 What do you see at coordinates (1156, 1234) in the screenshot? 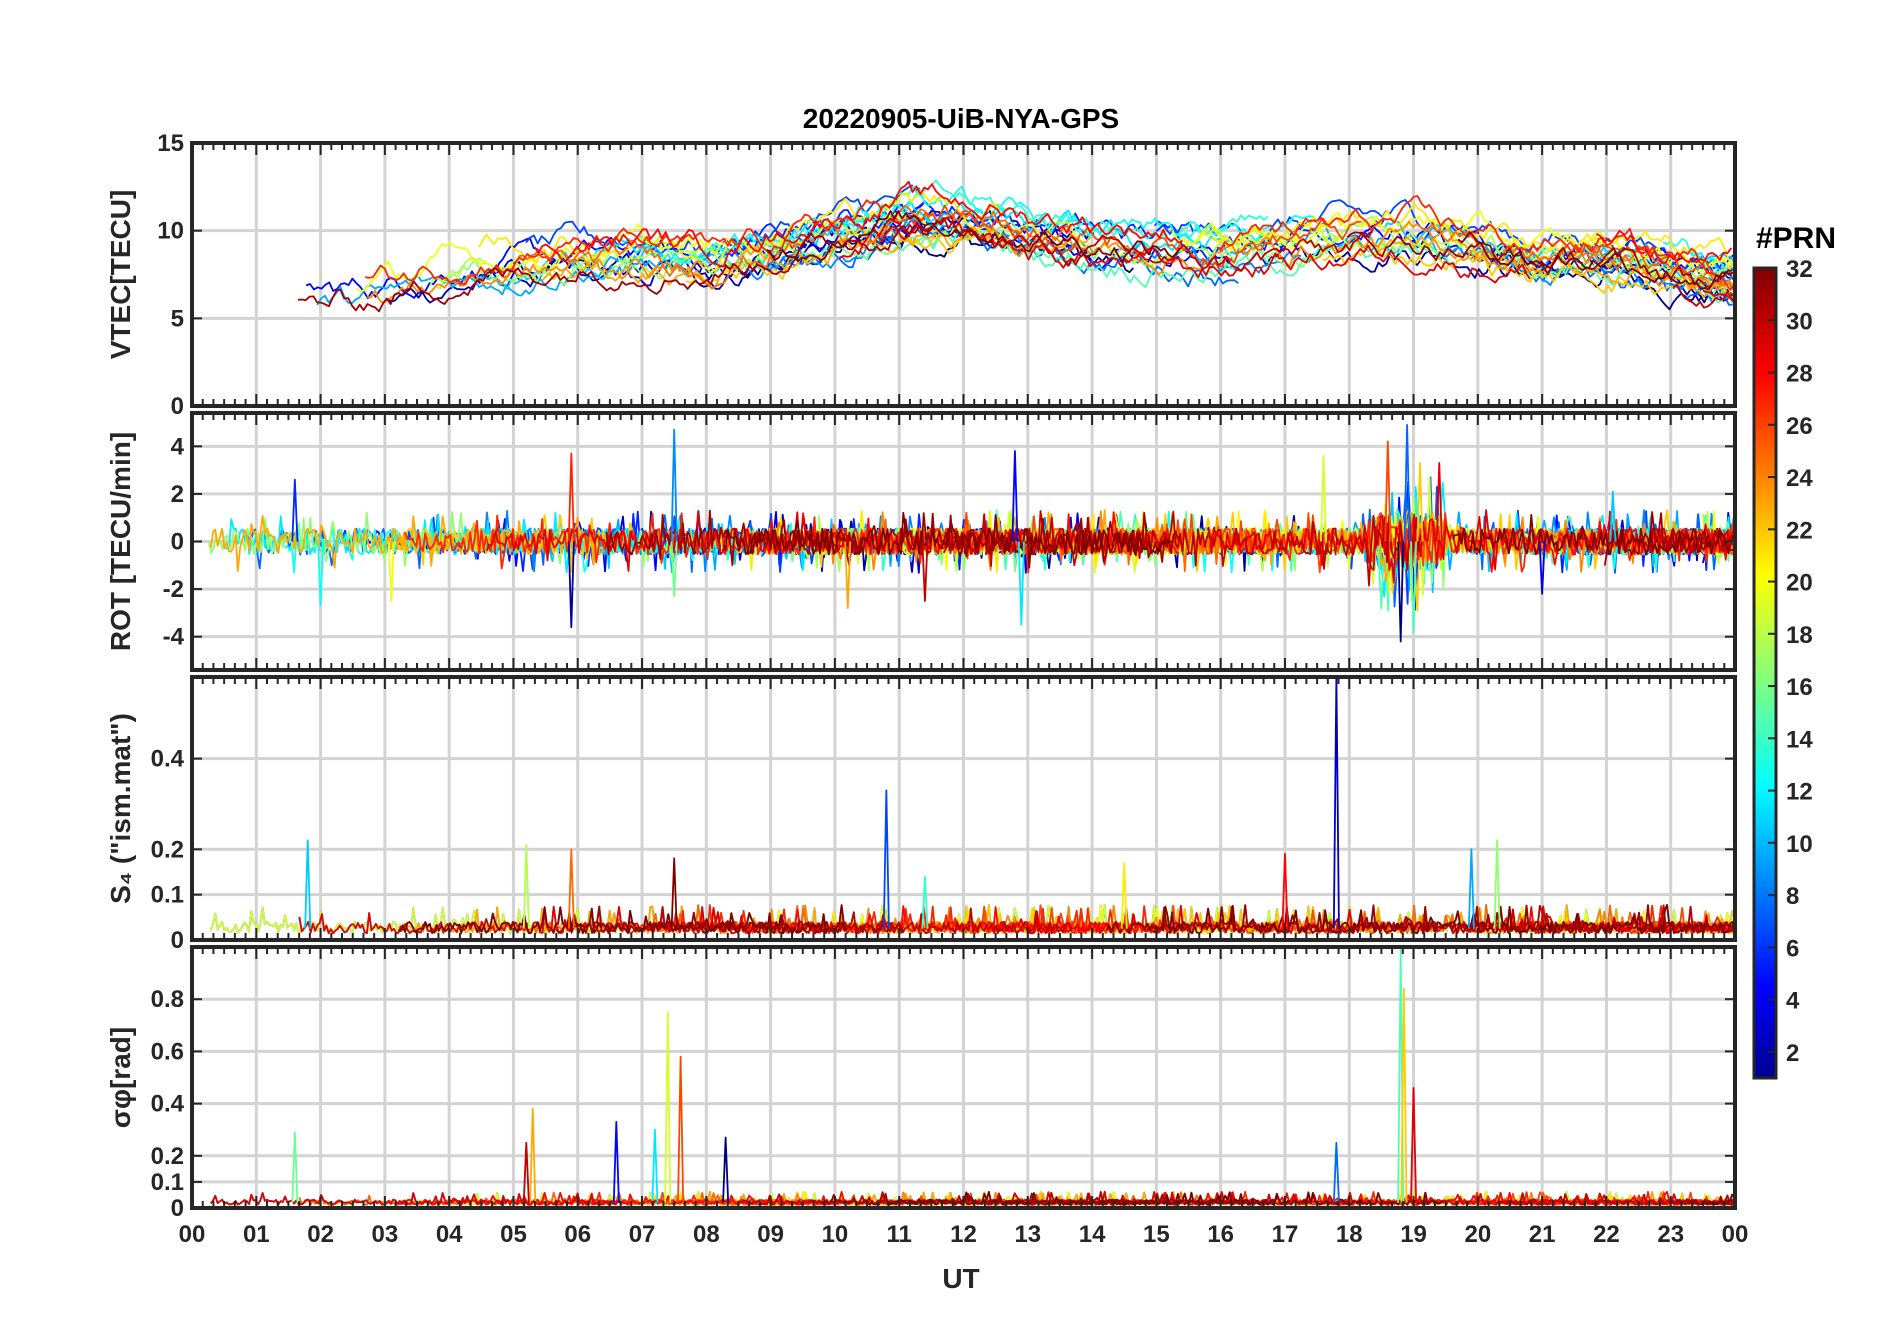
I see `x-tick-label: 15` at bounding box center [1156, 1234].